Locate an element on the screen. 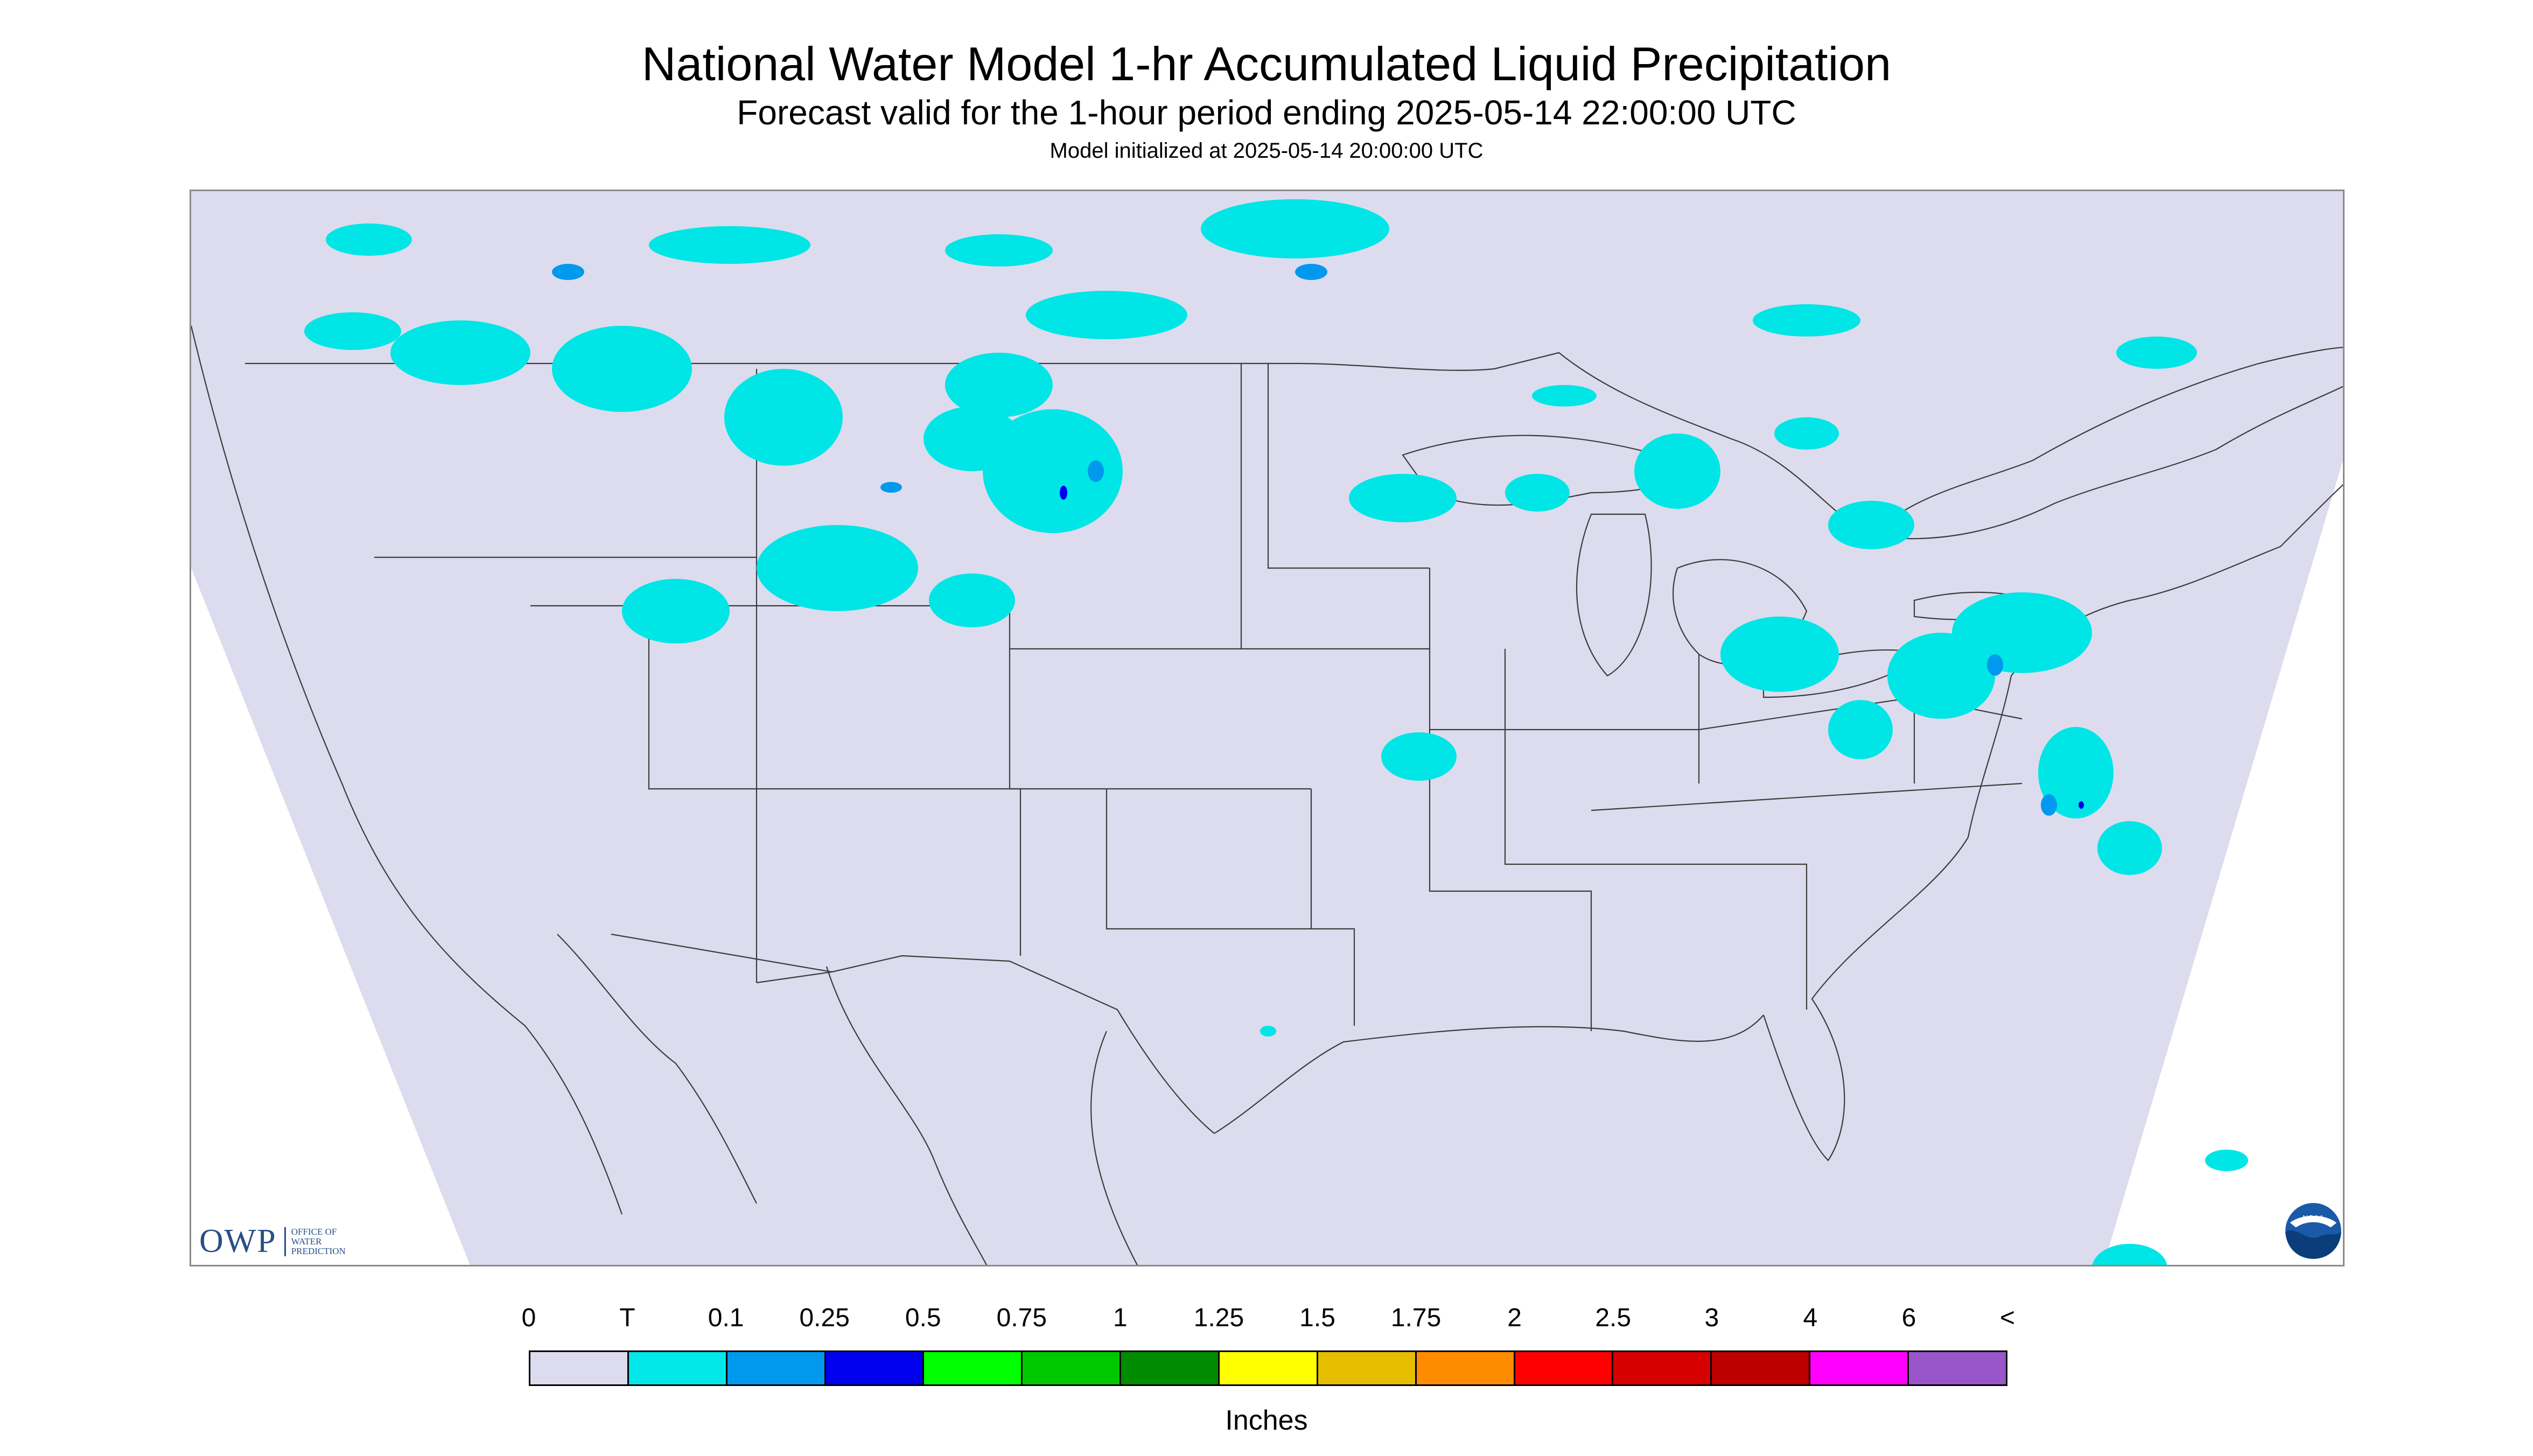  noaa-logo-text: NOAA is located at coordinates (2313, 1218).